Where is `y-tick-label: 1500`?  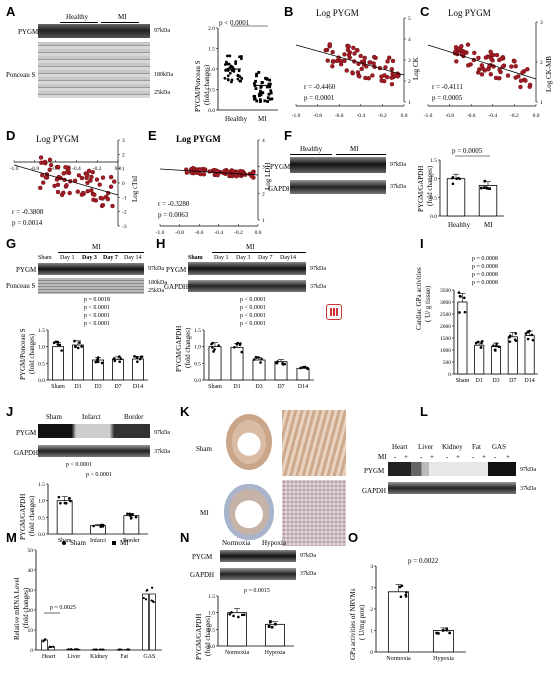
y-tick-label: 1500 is located at coordinates (445, 339).